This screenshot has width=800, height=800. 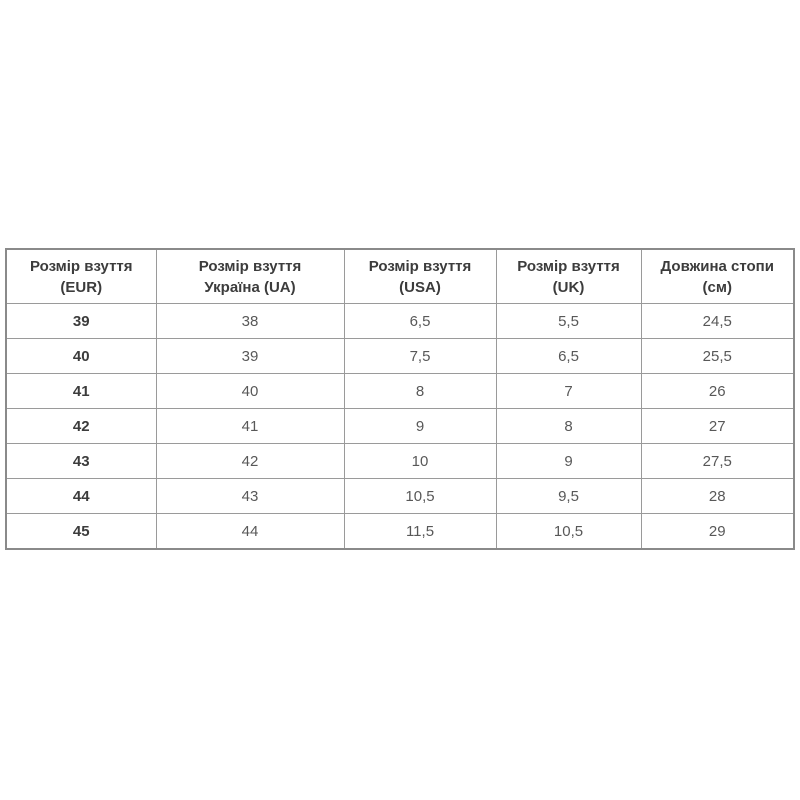 What do you see at coordinates (717, 321) in the screenshot?
I see `cell-cm: 24,5` at bounding box center [717, 321].